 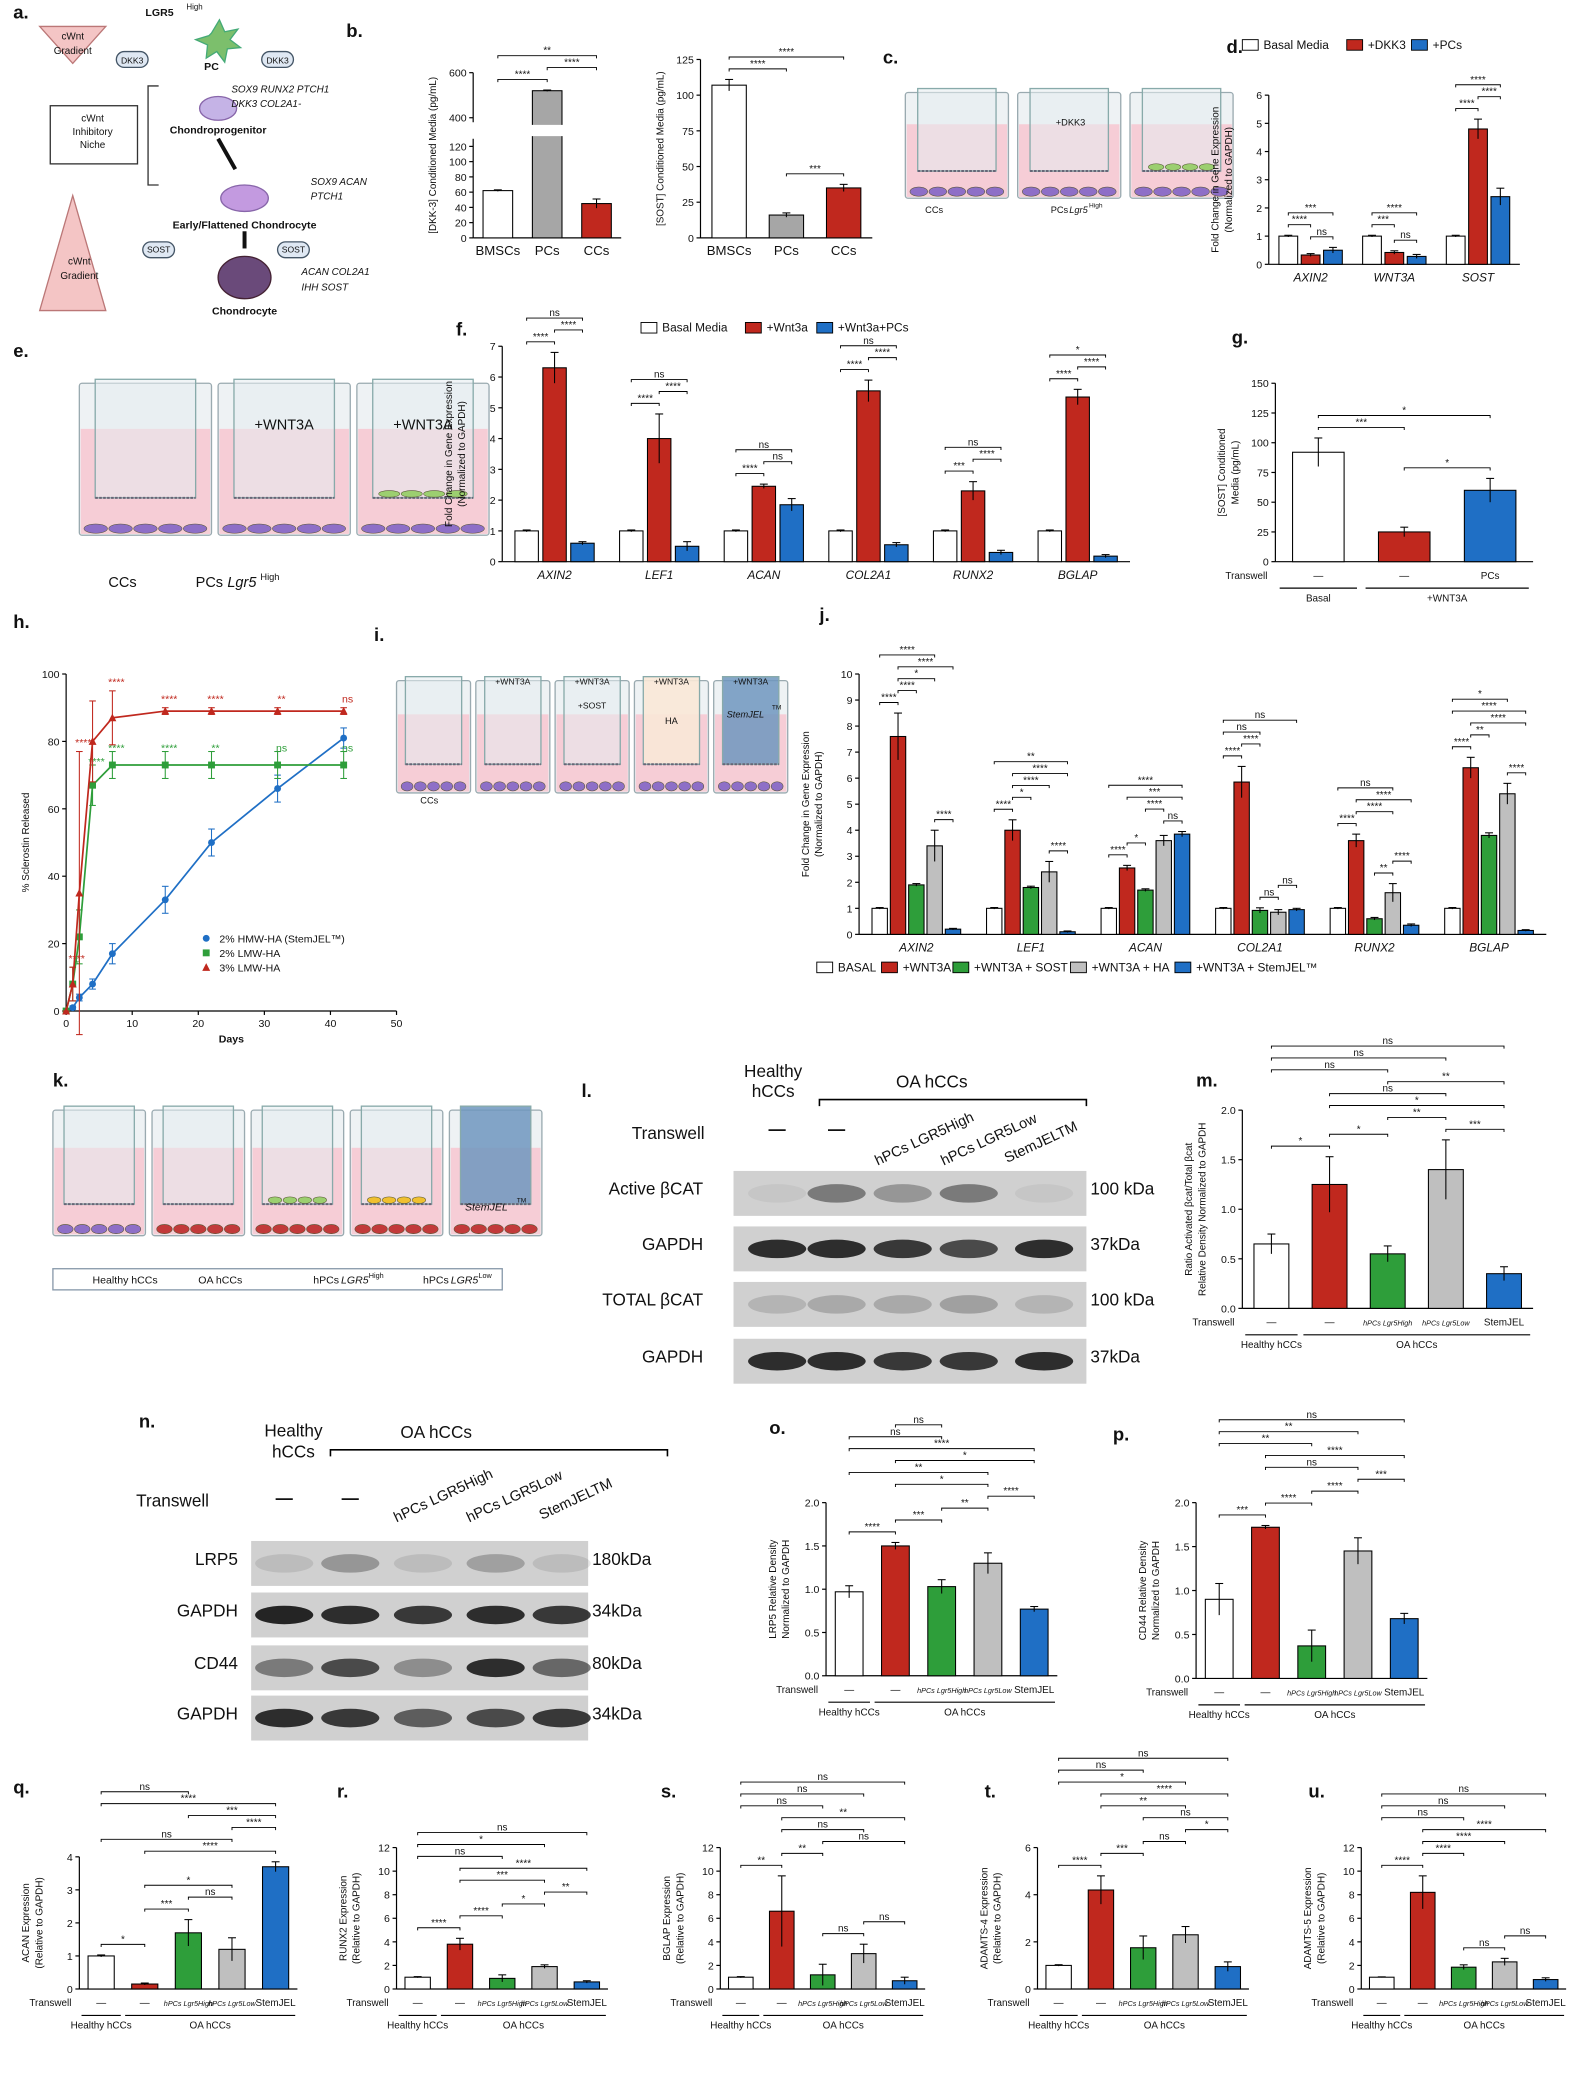 What do you see at coordinates (165, 900) in the screenshot?
I see `point` at bounding box center [165, 900].